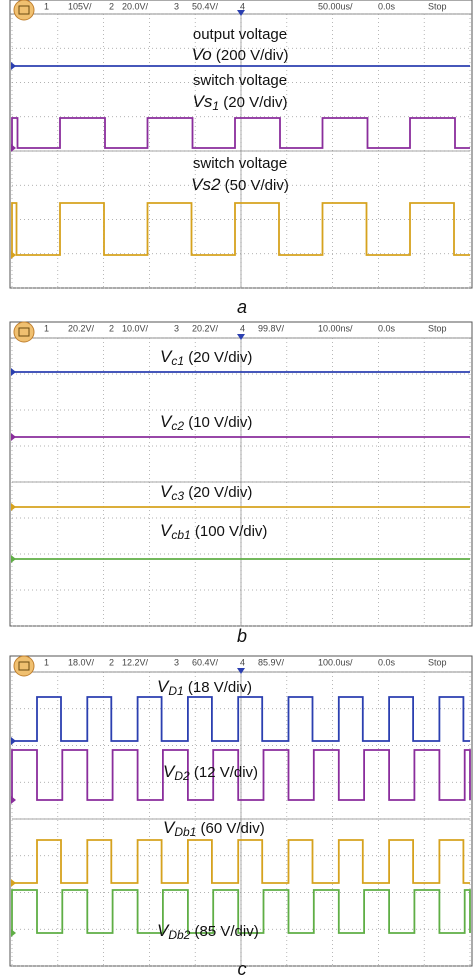 The height and width of the screenshot is (977, 474). I want to click on panel-caption: c, so click(242, 968).